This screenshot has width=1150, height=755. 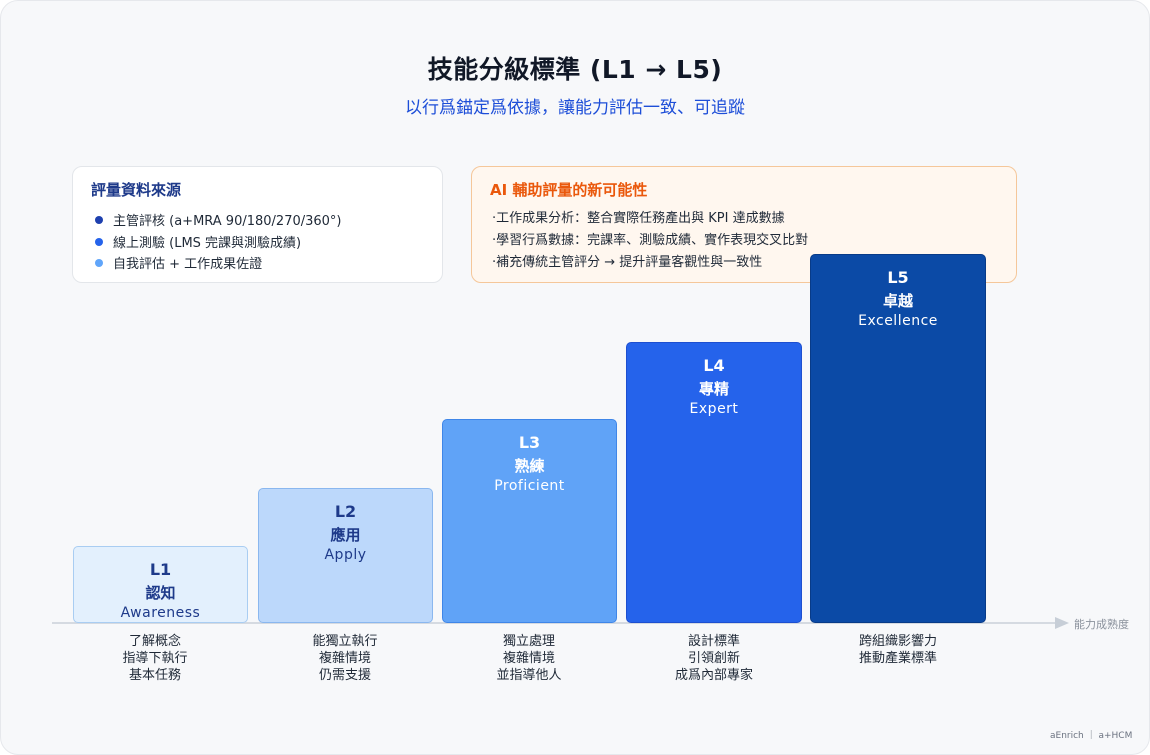 What do you see at coordinates (345, 511) in the screenshot?
I see `level-code: L2` at bounding box center [345, 511].